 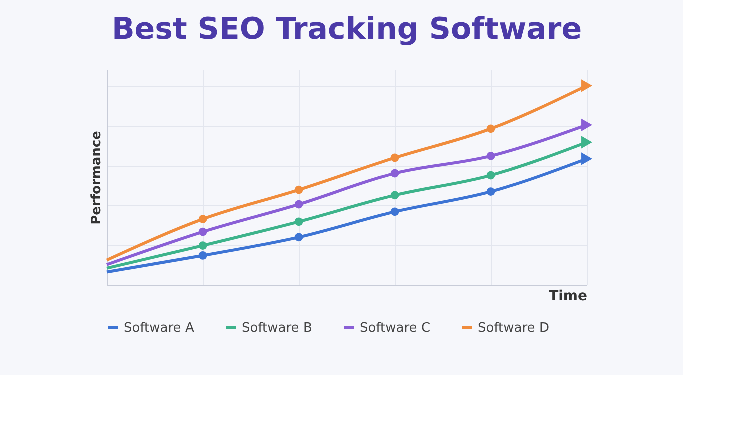 What do you see at coordinates (277, 328) in the screenshot?
I see `legend-label: Software B` at bounding box center [277, 328].